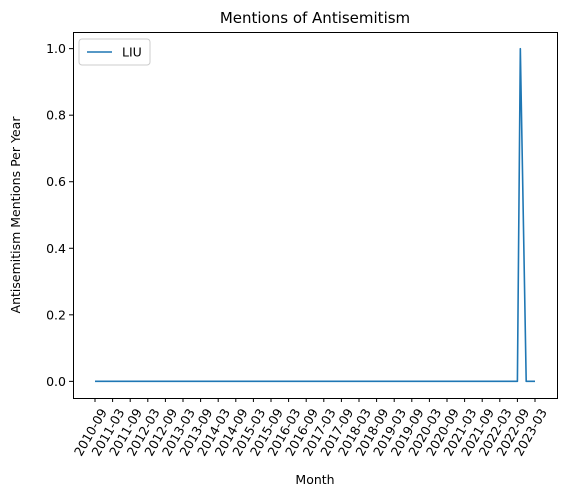 This screenshot has width=567, height=498. Describe the element at coordinates (56, 381) in the screenshot. I see `y-tick-label: 0.0` at that location.